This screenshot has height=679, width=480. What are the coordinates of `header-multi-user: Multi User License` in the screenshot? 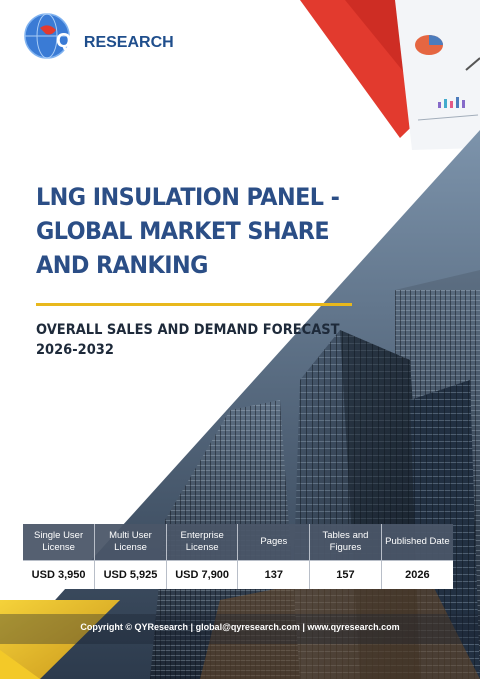 It's located at (130, 542).